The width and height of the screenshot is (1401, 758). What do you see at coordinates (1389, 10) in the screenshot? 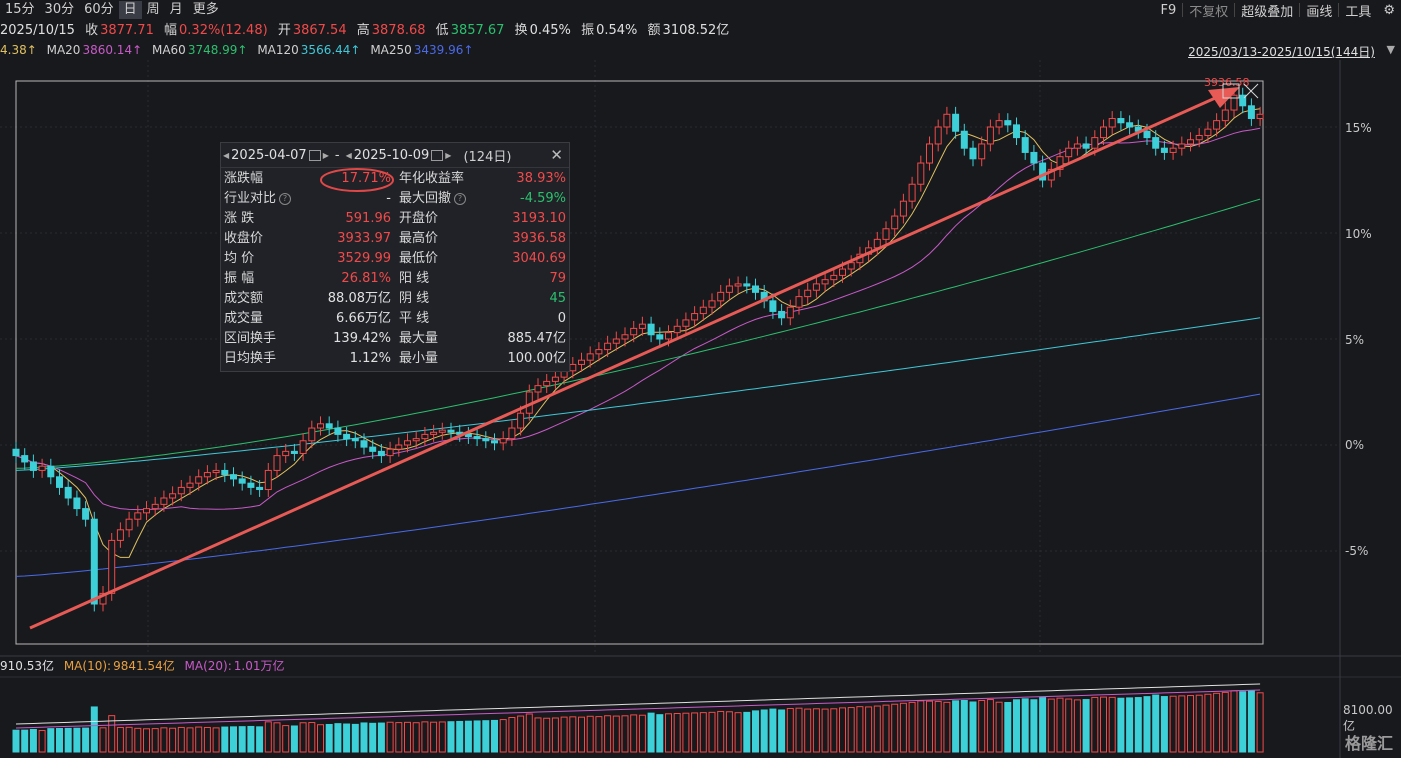
I see `settings-icon: ⚙` at bounding box center [1389, 10].